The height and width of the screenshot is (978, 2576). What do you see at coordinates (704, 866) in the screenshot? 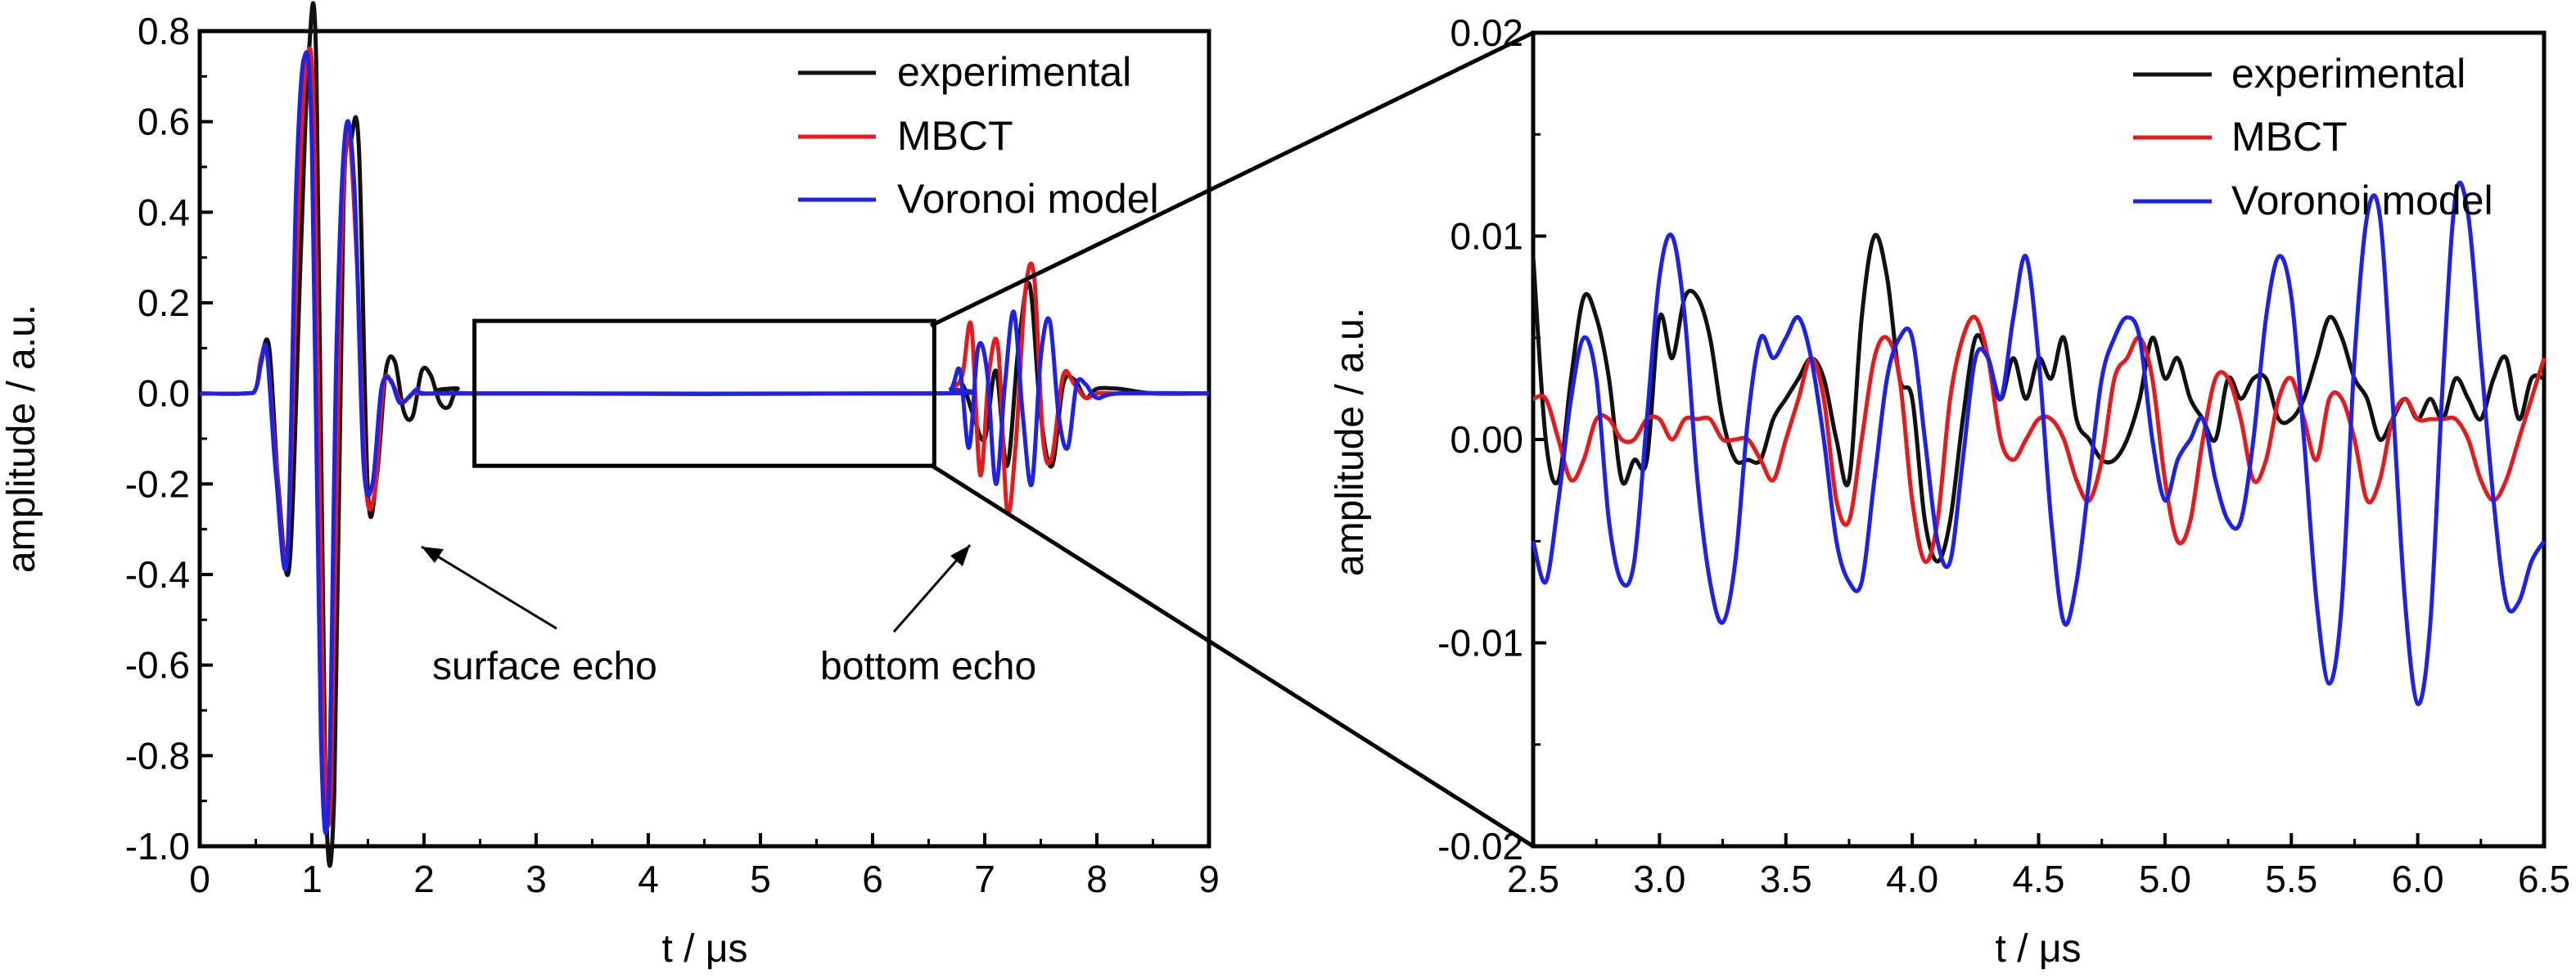
I see `left-x-ticks: 0 1 2 3 4 5 6 7 8 9` at bounding box center [704, 866].